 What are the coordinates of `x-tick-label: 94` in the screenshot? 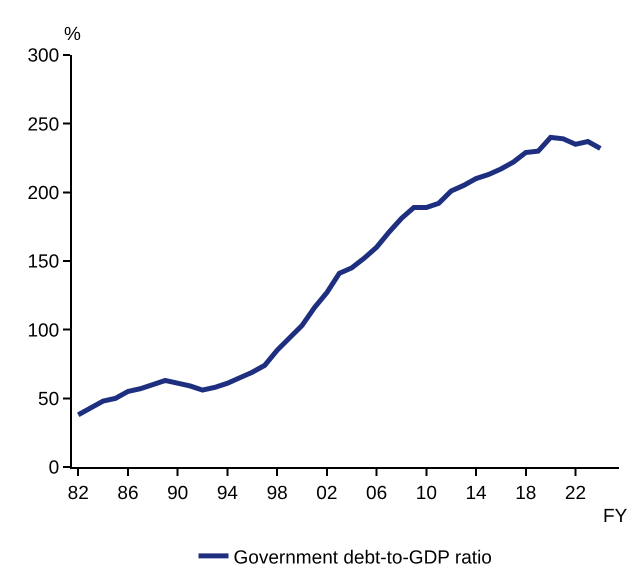 It's located at (227, 493).